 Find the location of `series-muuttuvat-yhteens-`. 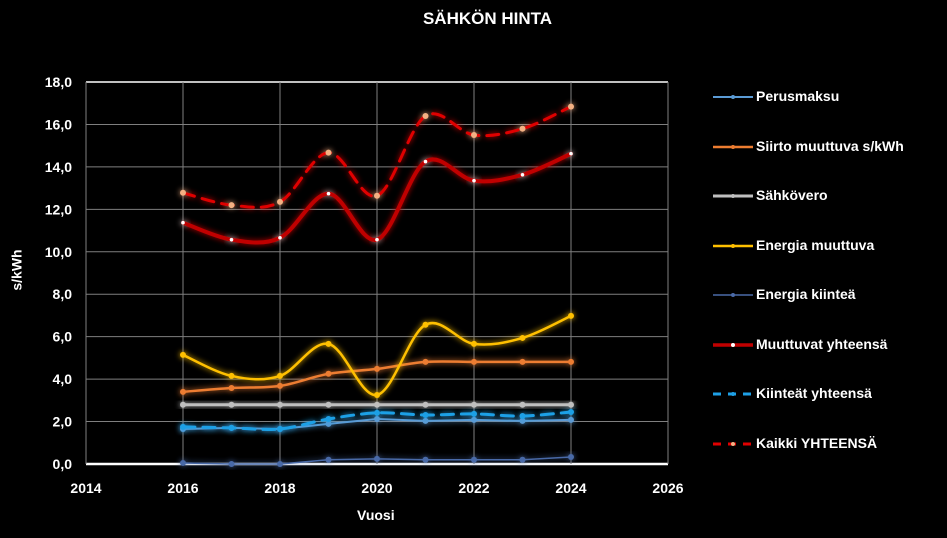

series-muuttuvat-yhteens- is located at coordinates (377, 198).